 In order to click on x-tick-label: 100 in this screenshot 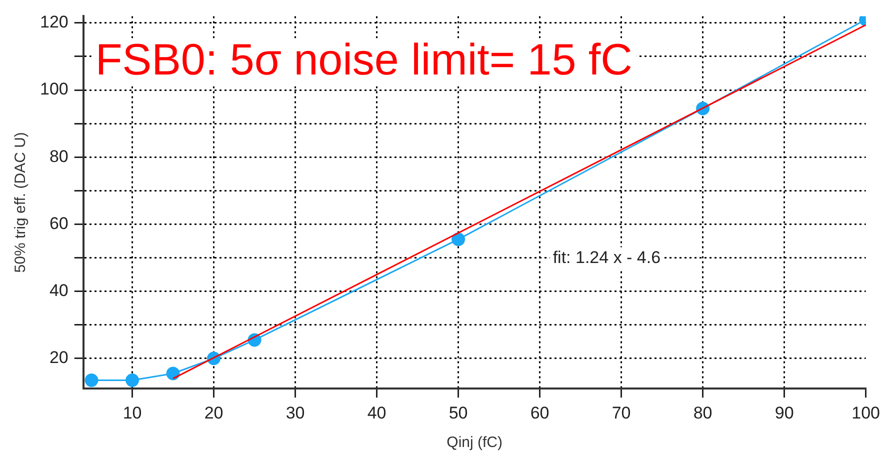, I will do `click(866, 412)`.